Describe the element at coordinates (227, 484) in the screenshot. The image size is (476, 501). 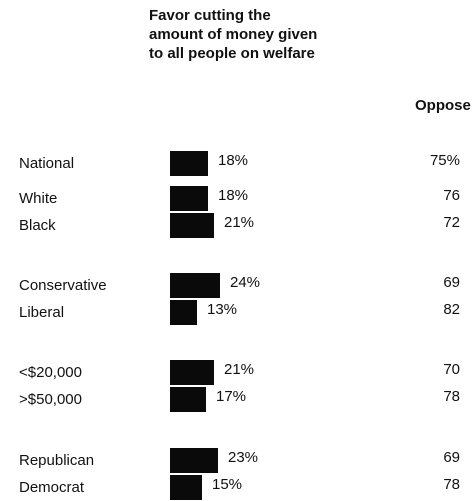
I see `bar-value-label: 15%` at that location.